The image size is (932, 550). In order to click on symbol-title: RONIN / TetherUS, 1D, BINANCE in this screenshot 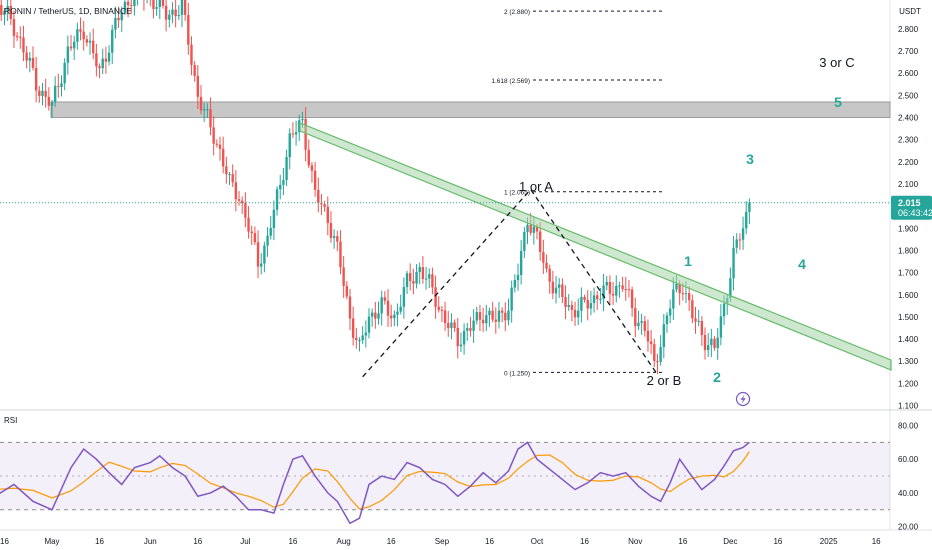, I will do `click(68, 11)`.